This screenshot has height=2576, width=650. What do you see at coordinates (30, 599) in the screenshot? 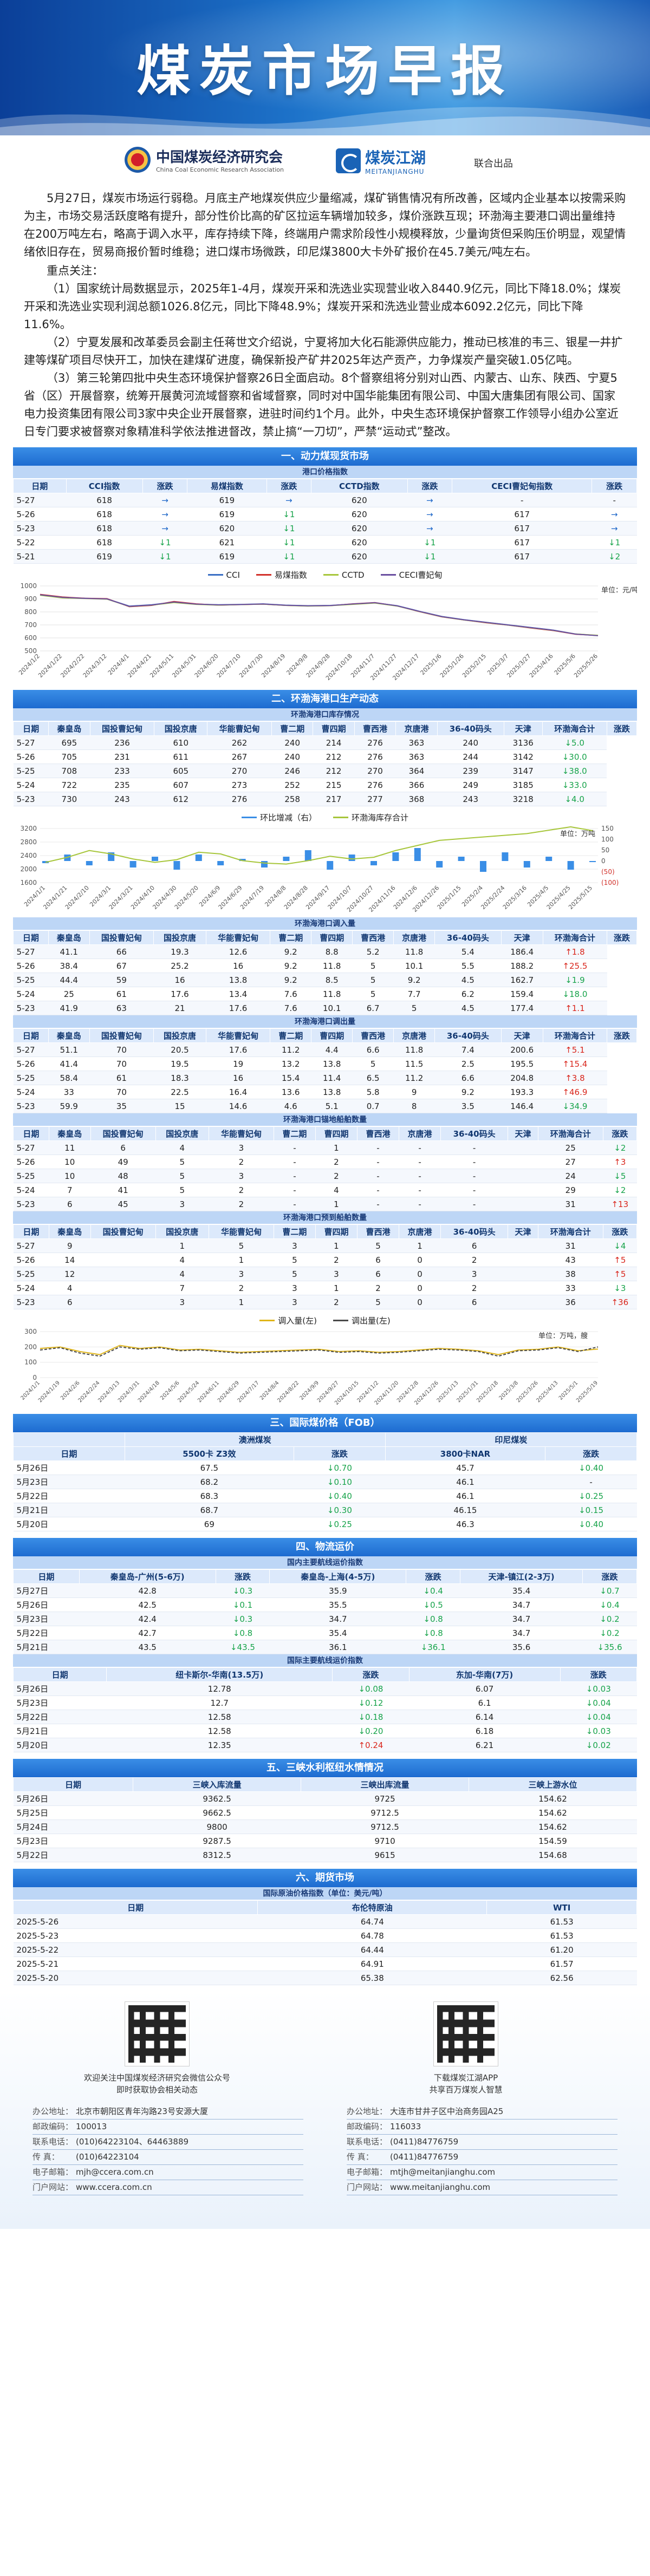
I see `y-tick-label: 900` at bounding box center [30, 599].